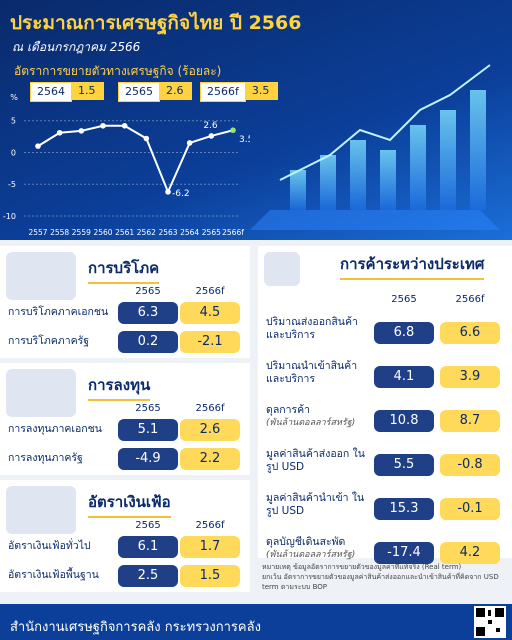 The image size is (512, 640). I want to click on value-box: 2.6, so click(210, 430).